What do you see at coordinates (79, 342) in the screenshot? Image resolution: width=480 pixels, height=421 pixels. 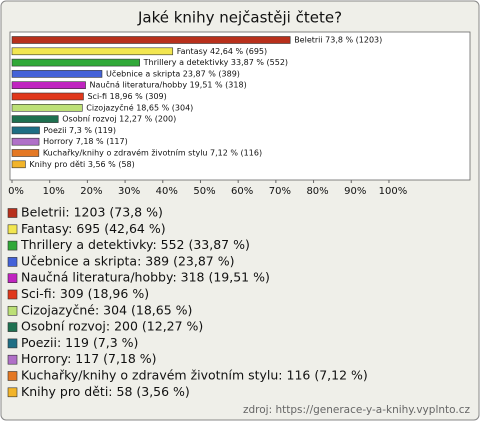 I see `legend-label: Poezii: 119 (7,3 %)` at bounding box center [79, 342].